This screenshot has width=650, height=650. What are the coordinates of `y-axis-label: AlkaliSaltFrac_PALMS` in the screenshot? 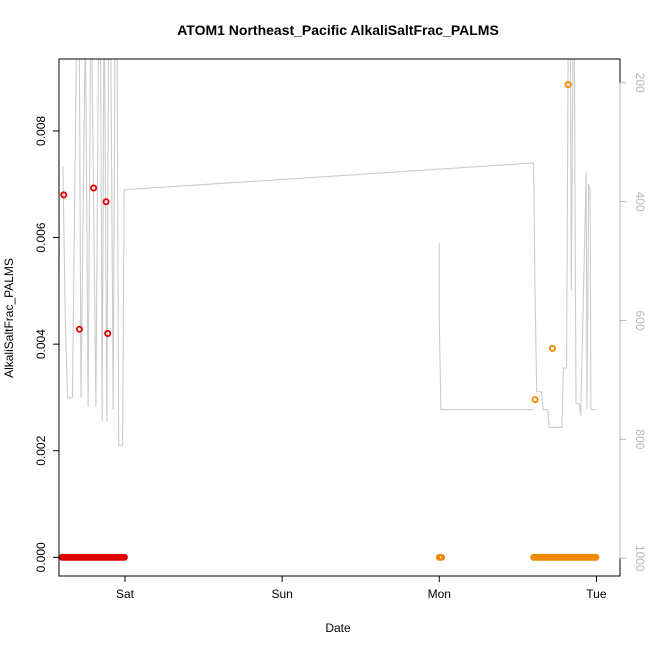 It's located at (9, 318).